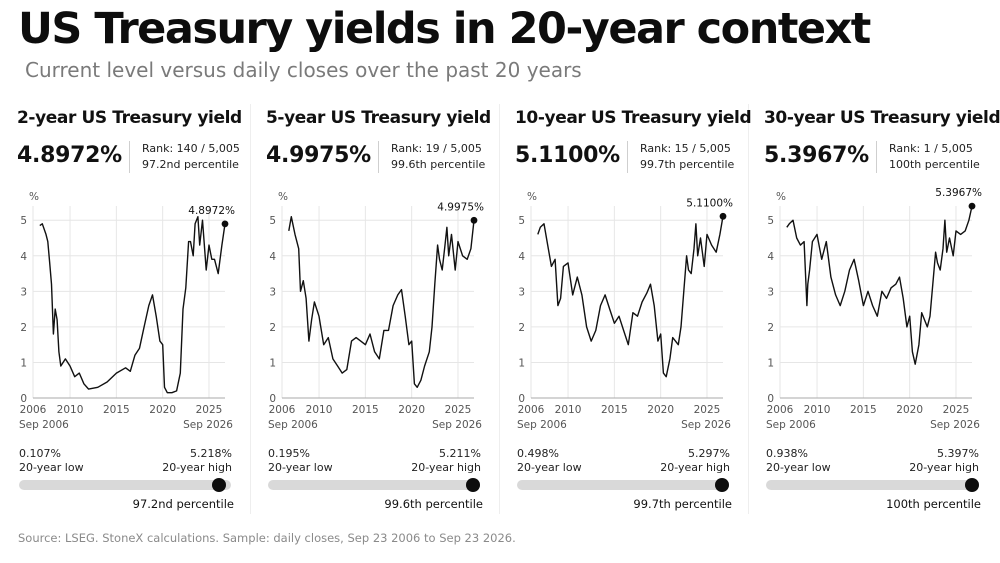 Image resolution: width=1000 pixels, height=563 pixels. What do you see at coordinates (709, 203) in the screenshot?
I see `last-value-label: 5.1100%` at bounding box center [709, 203].